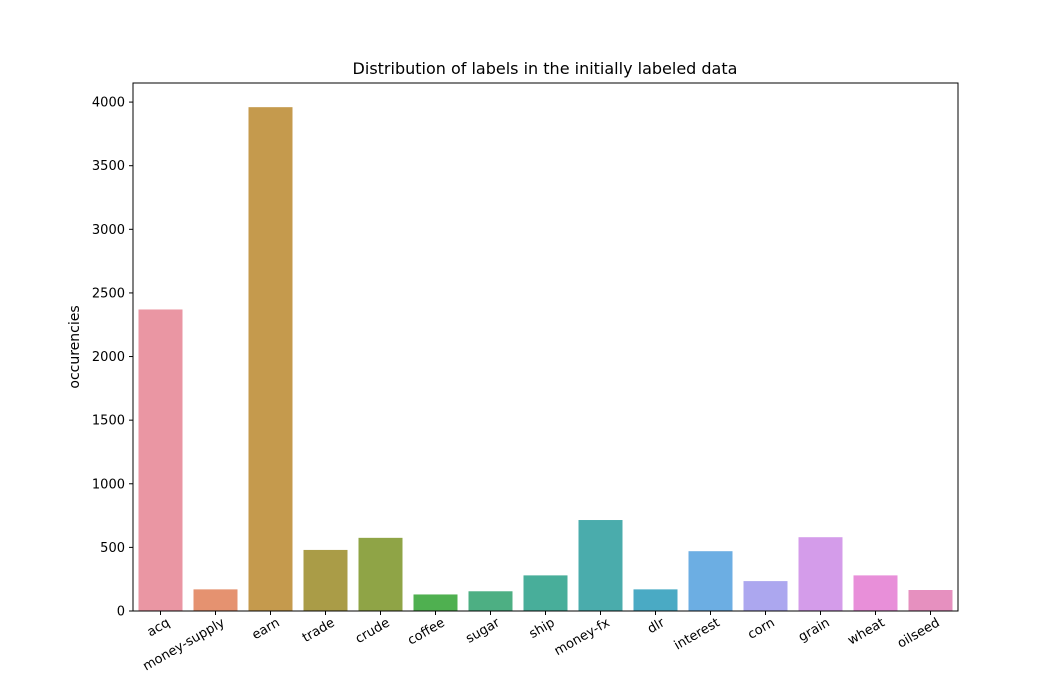  What do you see at coordinates (600, 565) in the screenshot?
I see `bar-money-fx` at bounding box center [600, 565].